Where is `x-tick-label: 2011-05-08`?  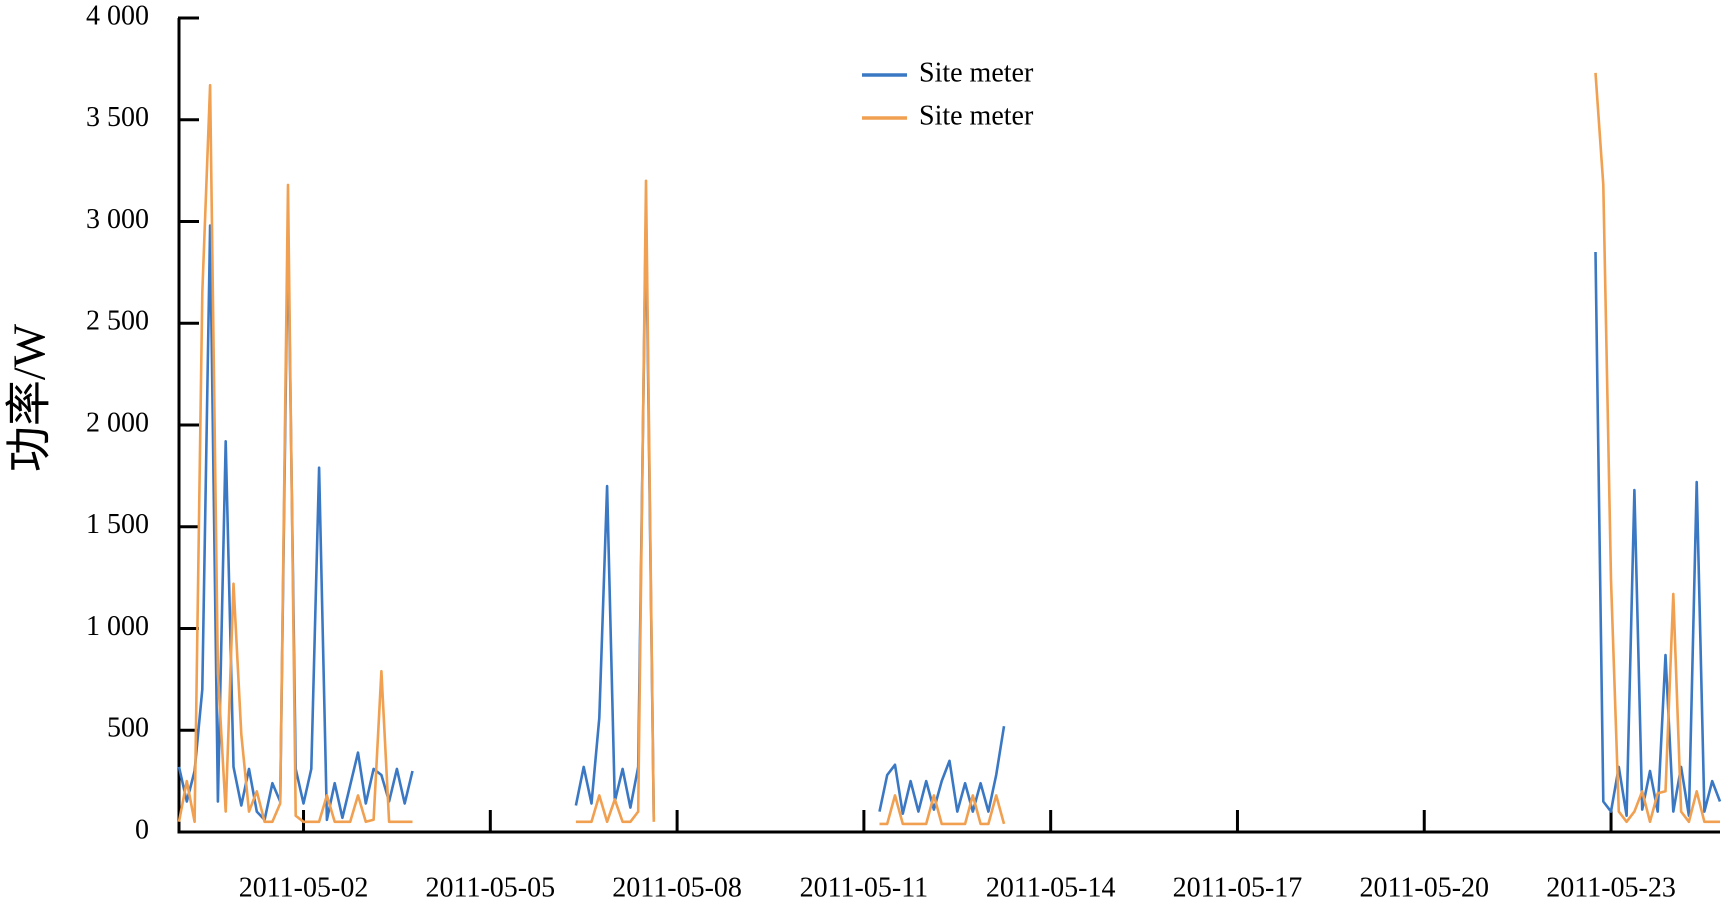 x-tick-label: 2011-05-08 is located at coordinates (677, 887).